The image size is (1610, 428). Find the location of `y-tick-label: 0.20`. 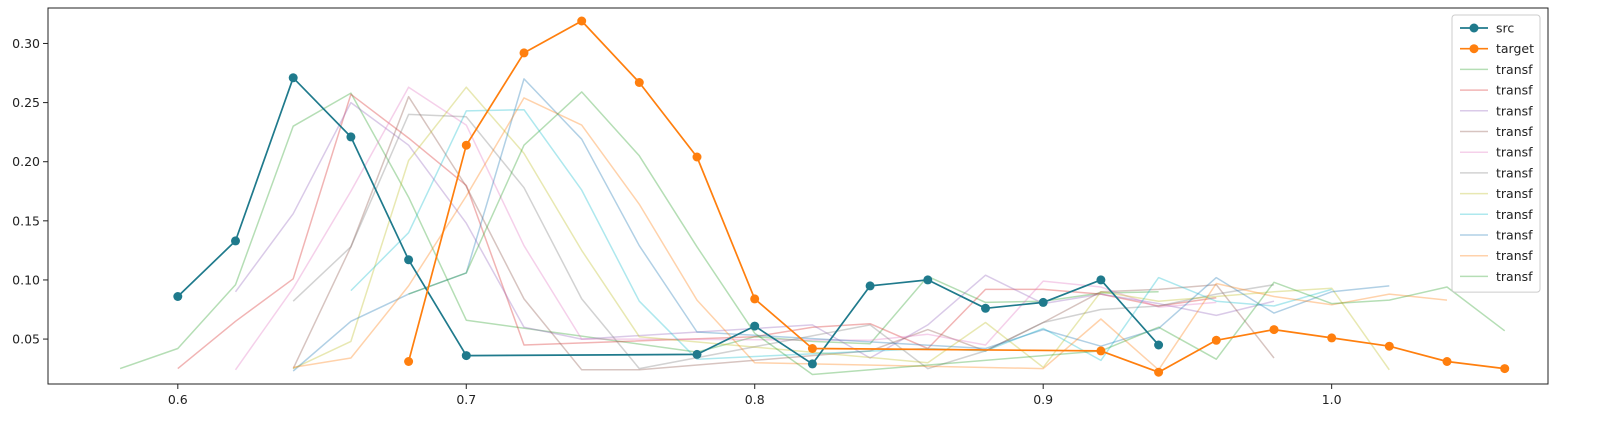

y-tick-label: 0.20 is located at coordinates (26, 161).